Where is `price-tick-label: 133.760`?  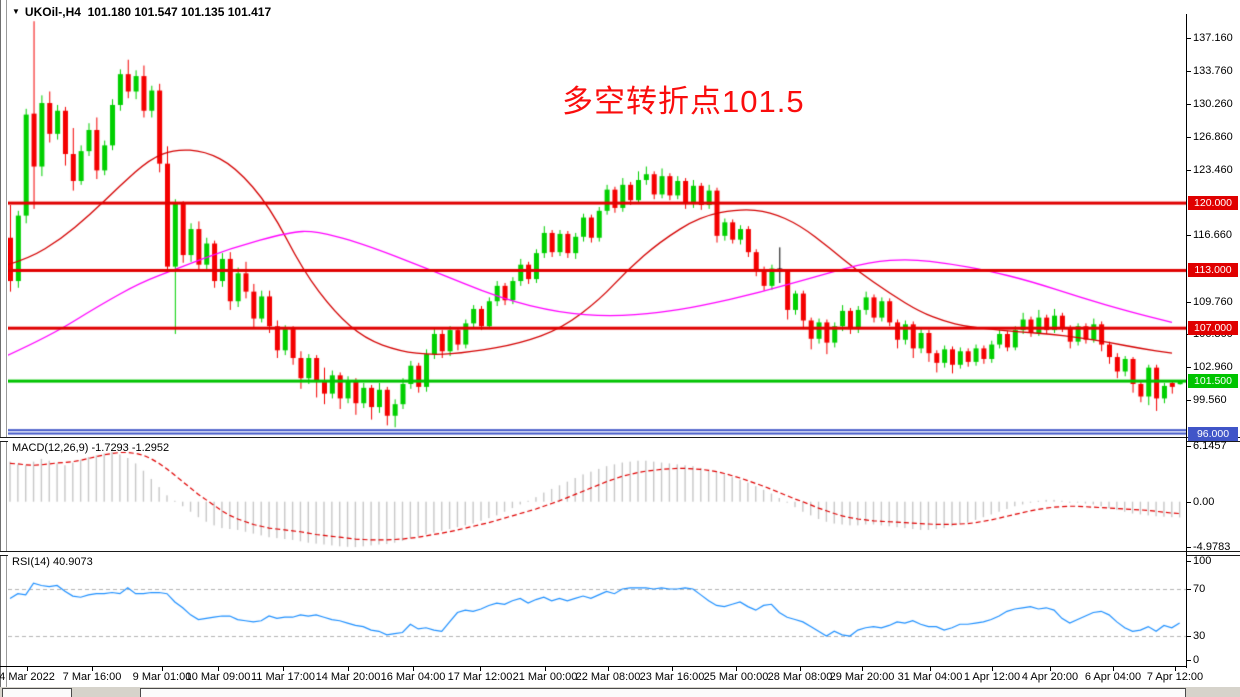 price-tick-label: 133.760 is located at coordinates (1213, 70).